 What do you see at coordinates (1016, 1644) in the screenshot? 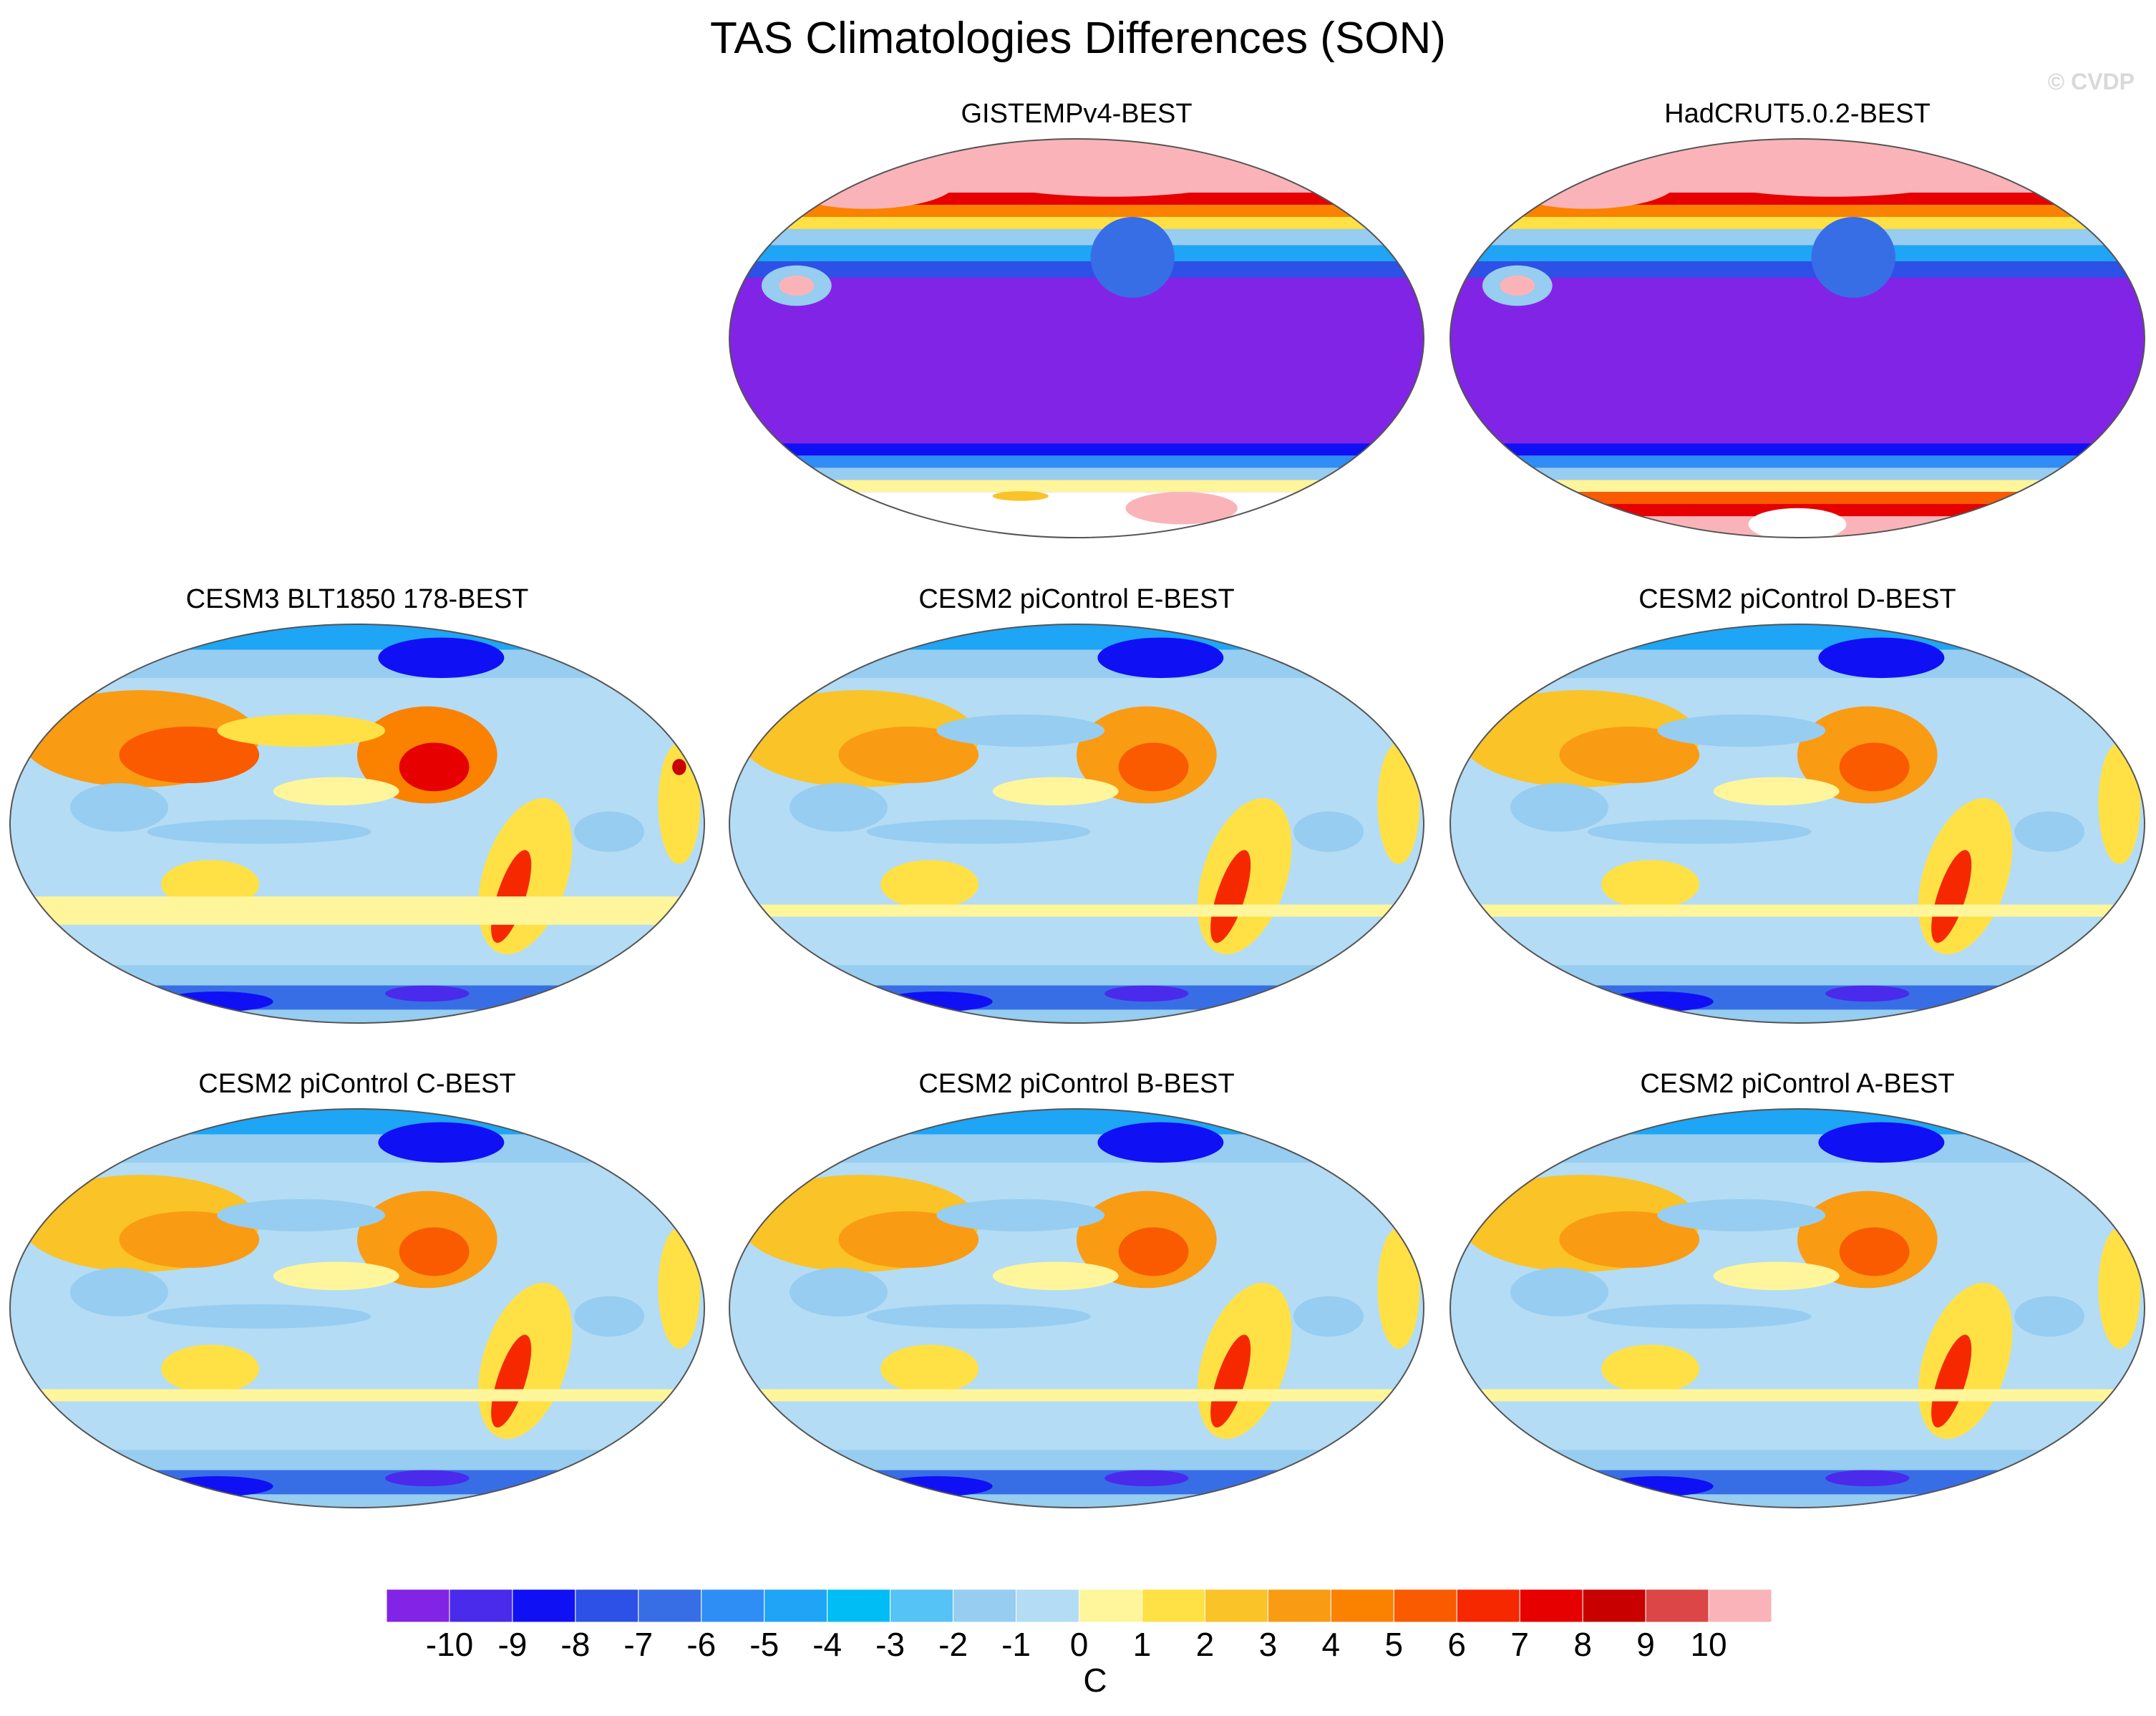
I see `colorbar-tick-label: -1` at bounding box center [1016, 1644].